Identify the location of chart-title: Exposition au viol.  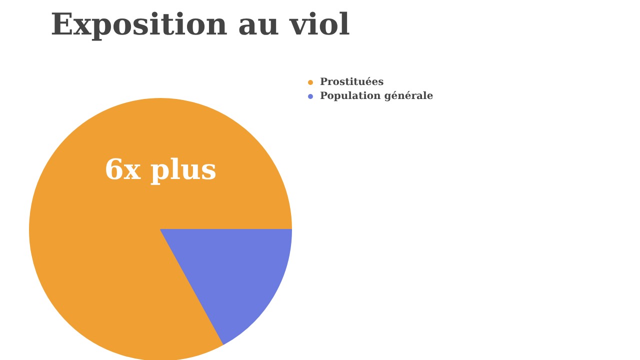
(200, 25).